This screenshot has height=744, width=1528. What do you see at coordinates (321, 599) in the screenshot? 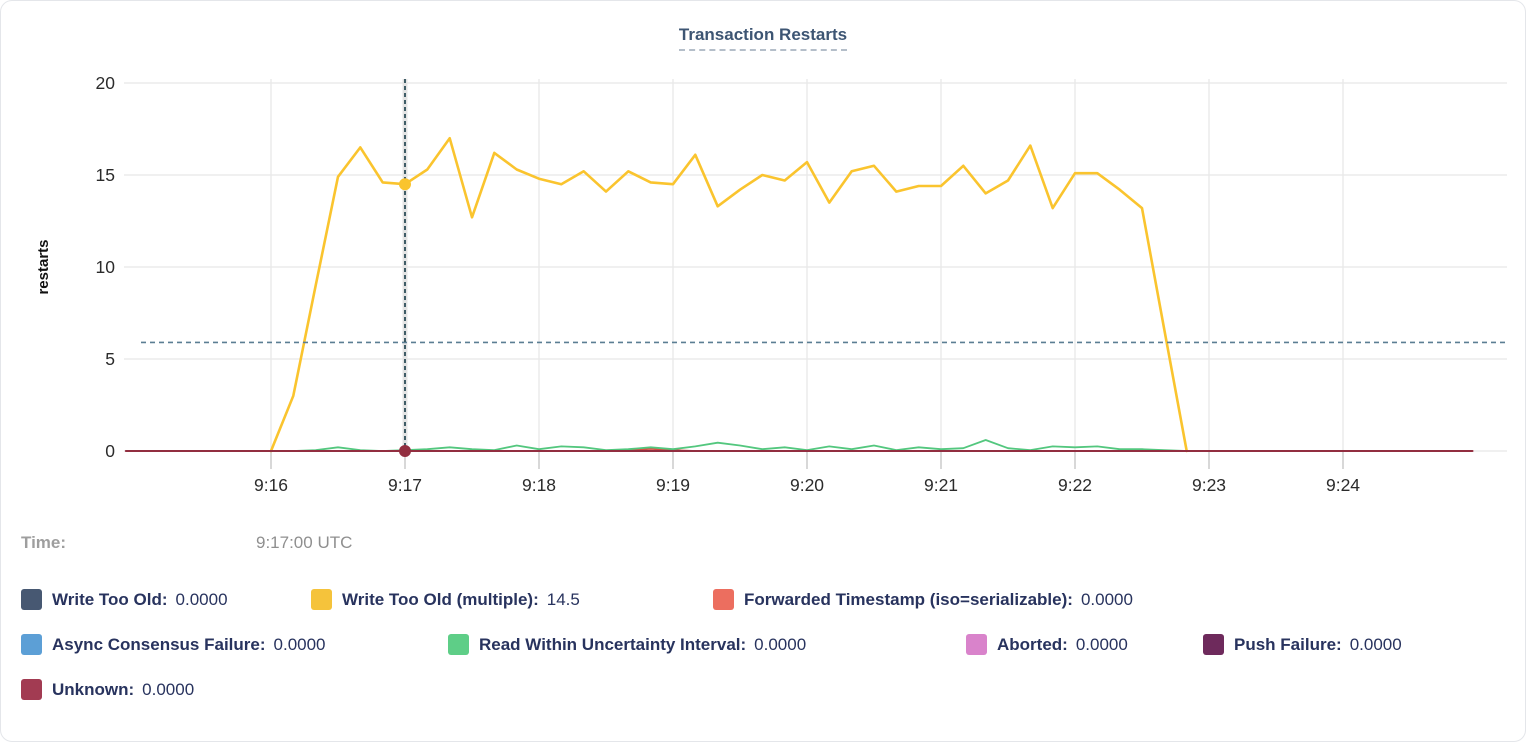
I see `legend-swatch-write-too-old-multiple` at bounding box center [321, 599].